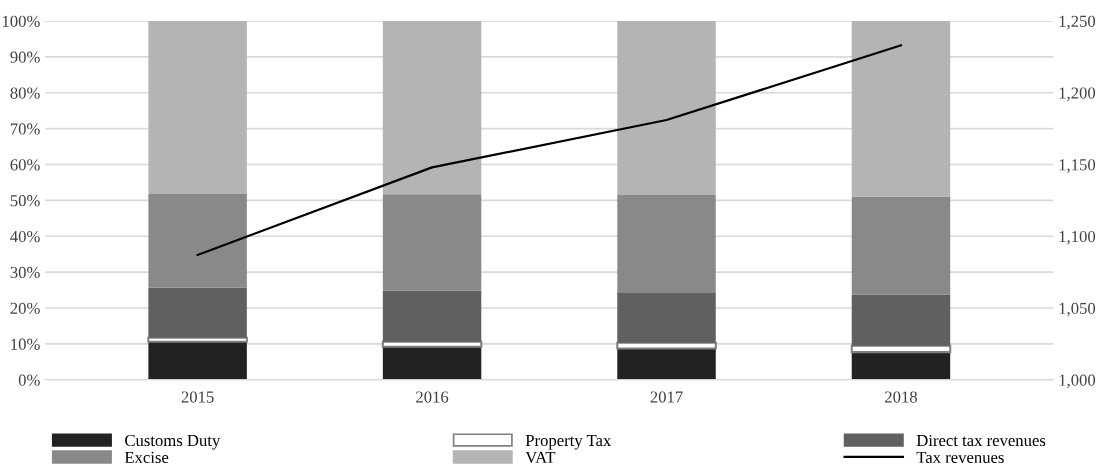  What do you see at coordinates (666, 397) in the screenshot?
I see `x-tick-label: 2017` at bounding box center [666, 397].